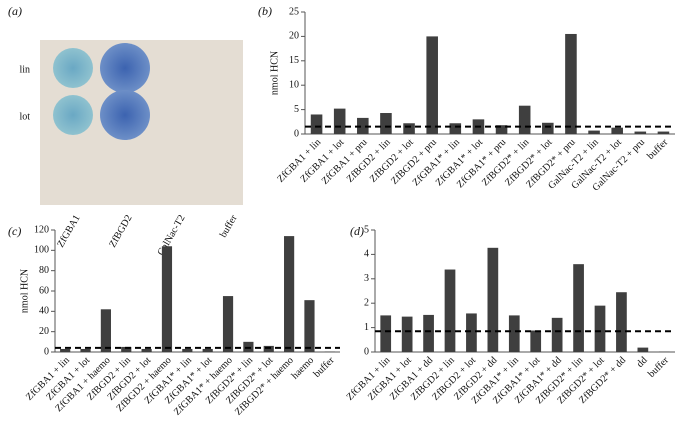 The image size is (679, 429). Describe the element at coordinates (44, 270) in the screenshot. I see `y-tick-label: 80` at that location.